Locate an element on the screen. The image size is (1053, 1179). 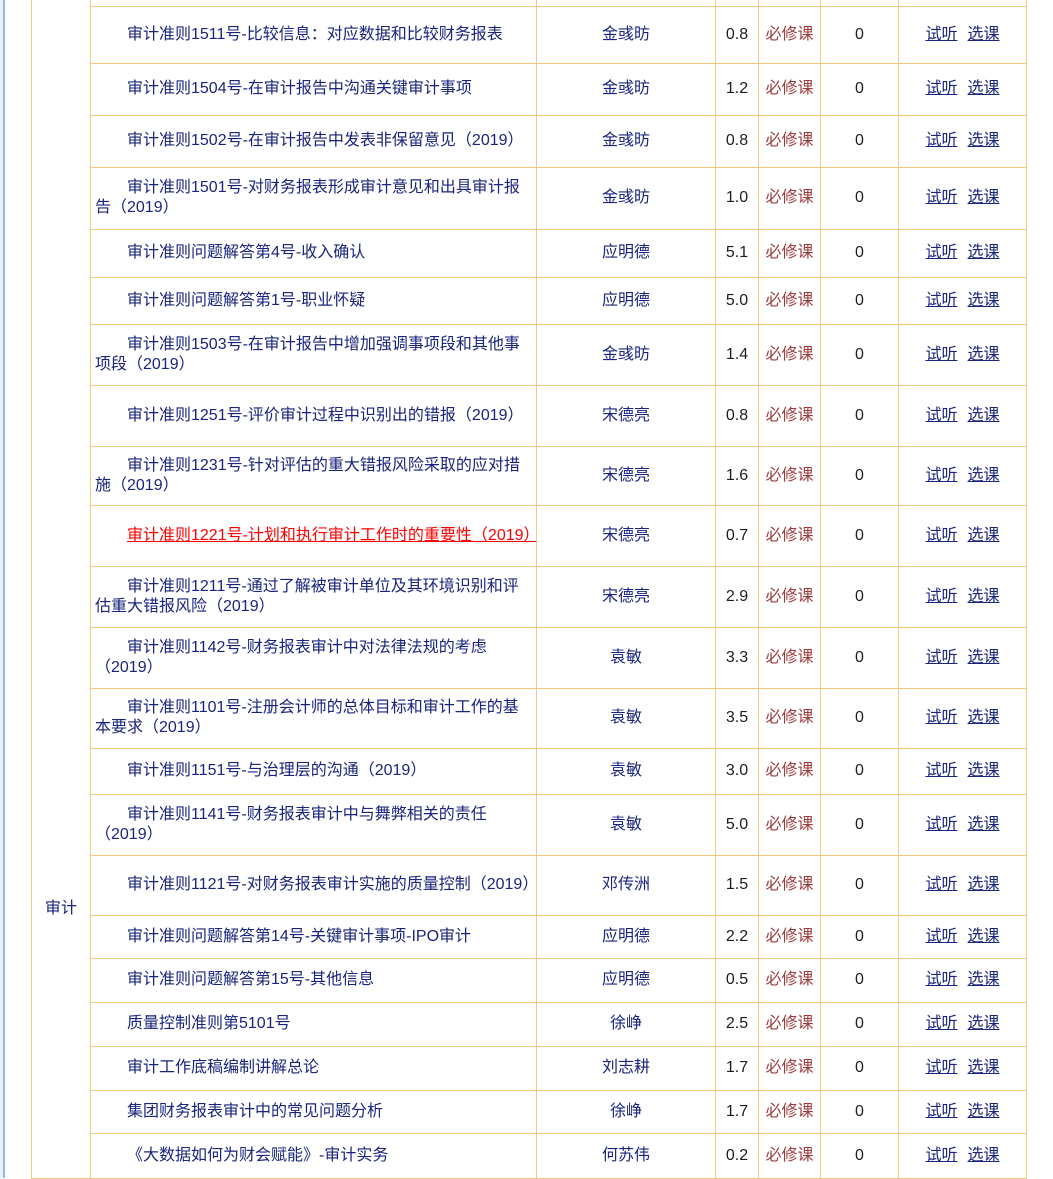
course-name-cell: 审计准则问题解答第14号-关键审计事项-IPO审计 is located at coordinates (313, 936).